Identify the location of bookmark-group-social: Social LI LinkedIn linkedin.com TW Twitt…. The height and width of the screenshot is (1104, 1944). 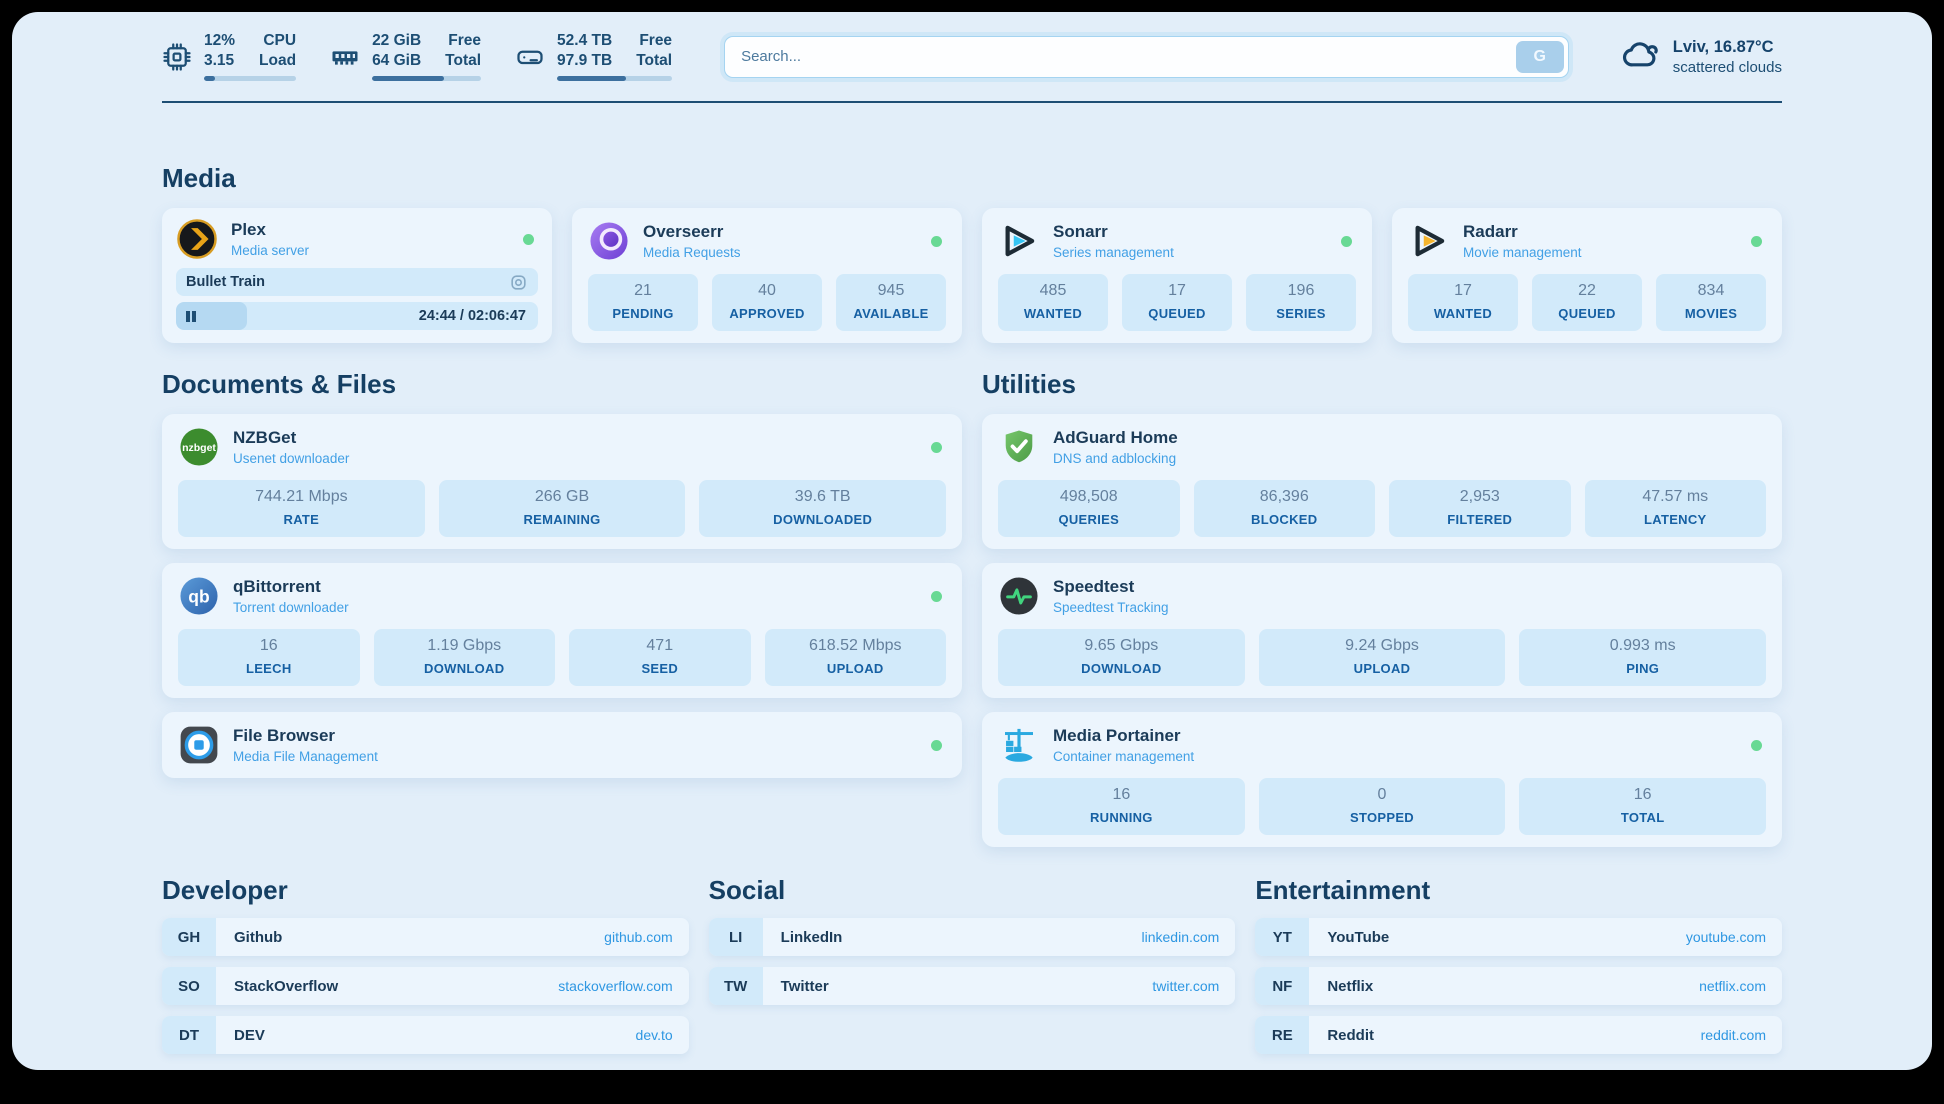
(972, 970).